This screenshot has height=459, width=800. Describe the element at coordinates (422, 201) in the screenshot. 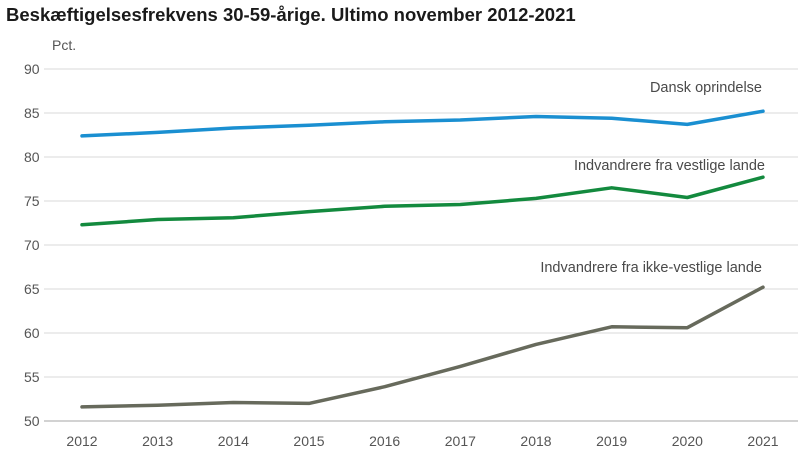

I see `series-line-vestlige-lande` at that location.